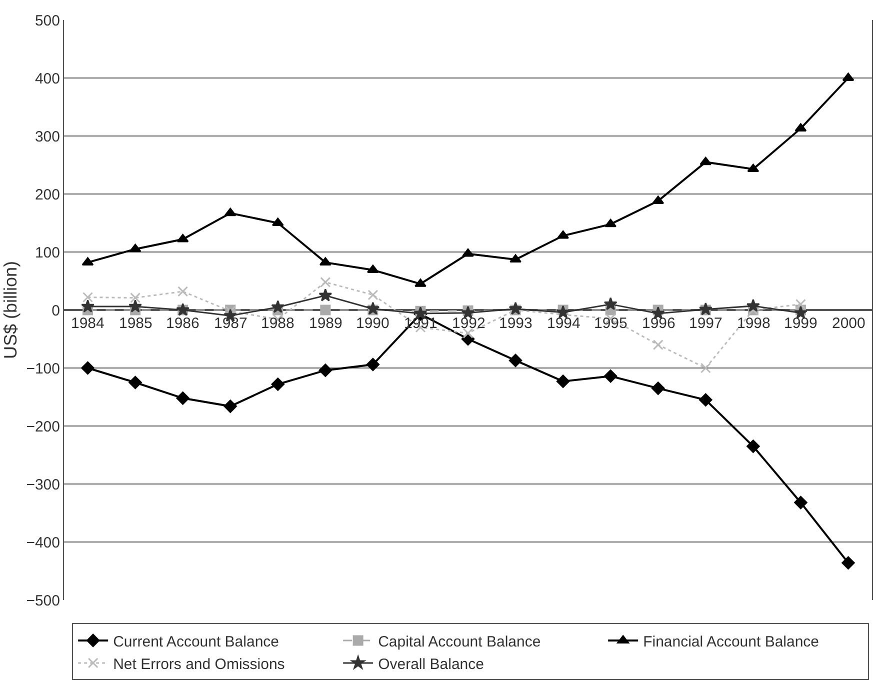  What do you see at coordinates (563, 323) in the screenshot?
I see `x-tick-label: 1994` at bounding box center [563, 323].